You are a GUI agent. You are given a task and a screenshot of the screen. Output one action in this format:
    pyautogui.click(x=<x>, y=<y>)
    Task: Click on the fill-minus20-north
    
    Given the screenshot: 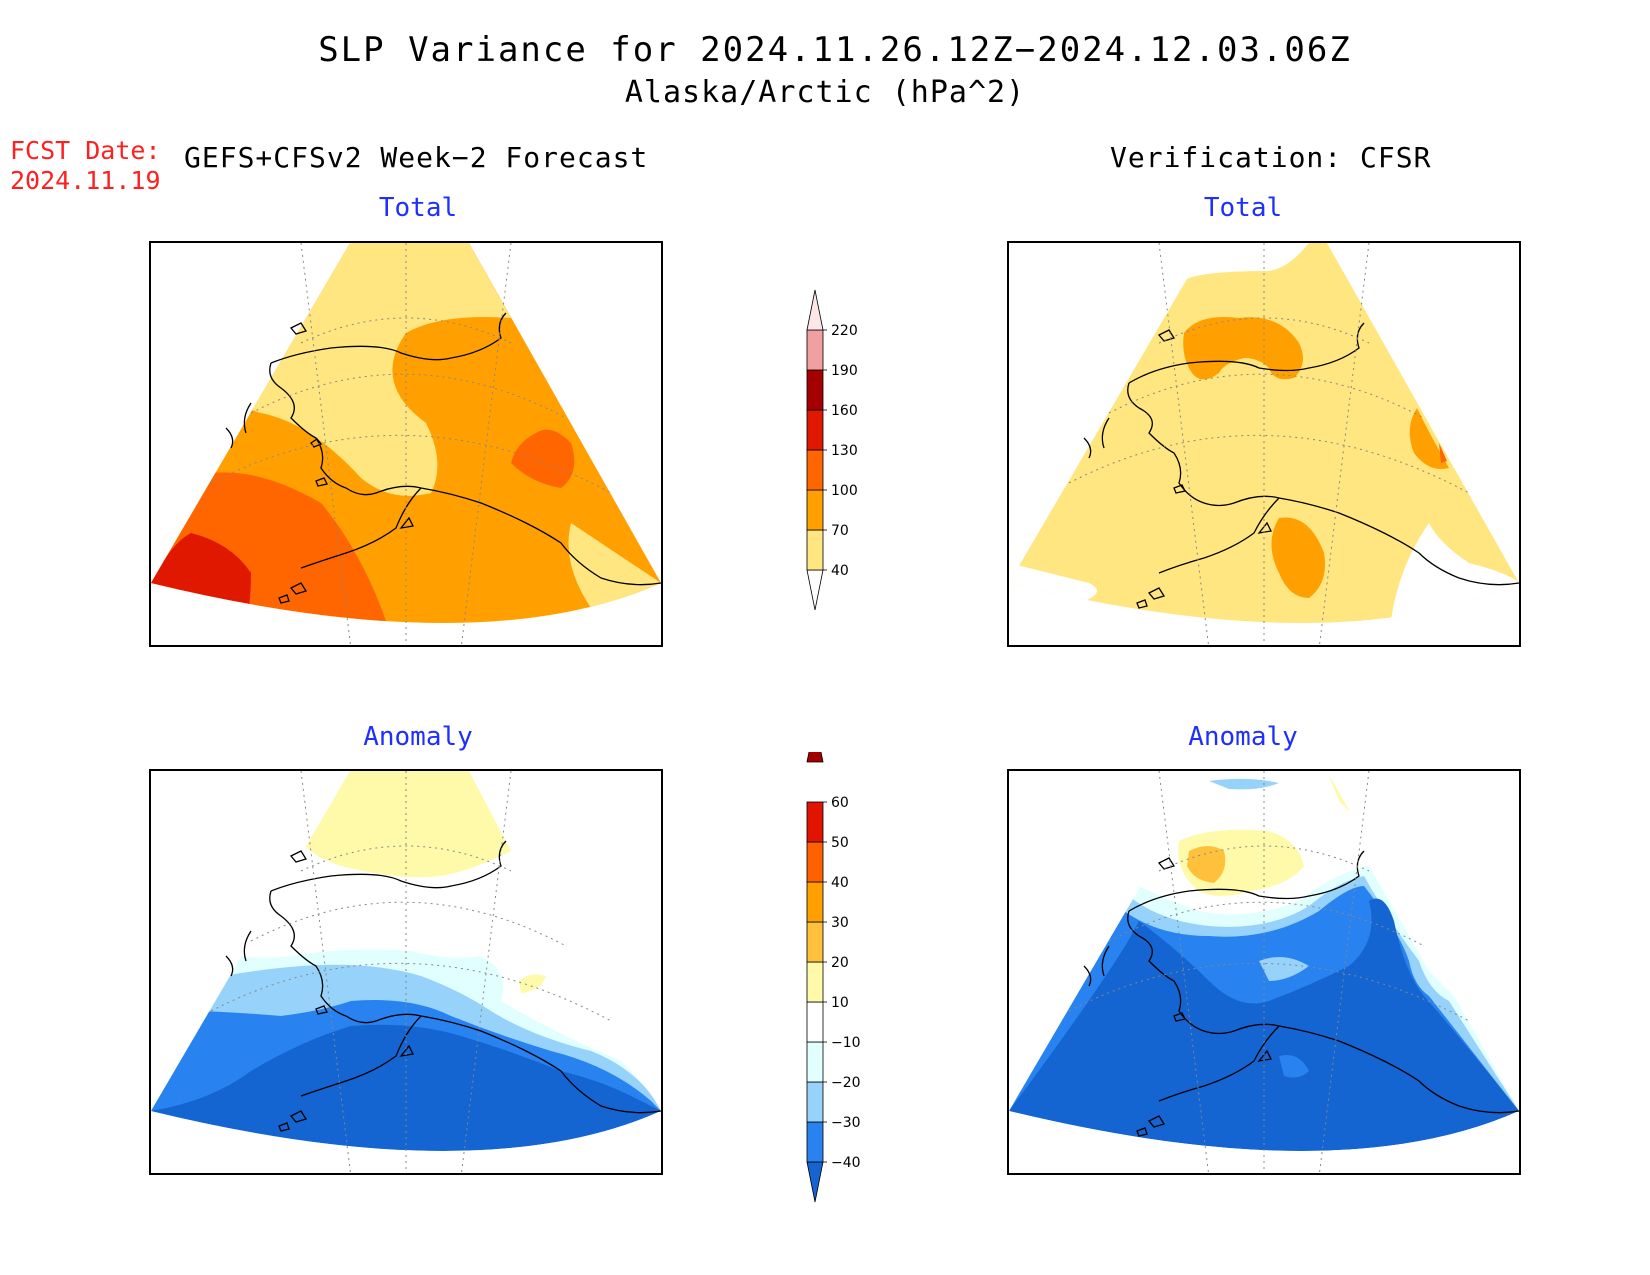 What is the action you would take?
    pyautogui.click(x=1244, y=784)
    